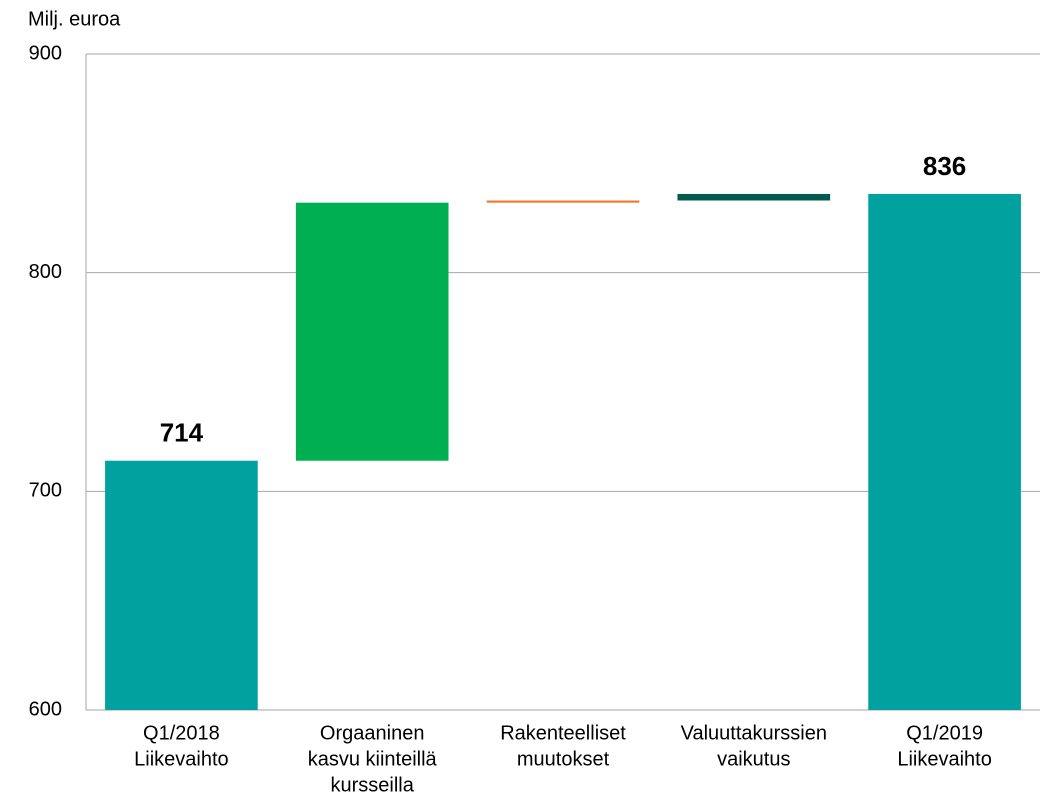  Describe the element at coordinates (45, 709) in the screenshot. I see `y-tick-label: 600` at that location.